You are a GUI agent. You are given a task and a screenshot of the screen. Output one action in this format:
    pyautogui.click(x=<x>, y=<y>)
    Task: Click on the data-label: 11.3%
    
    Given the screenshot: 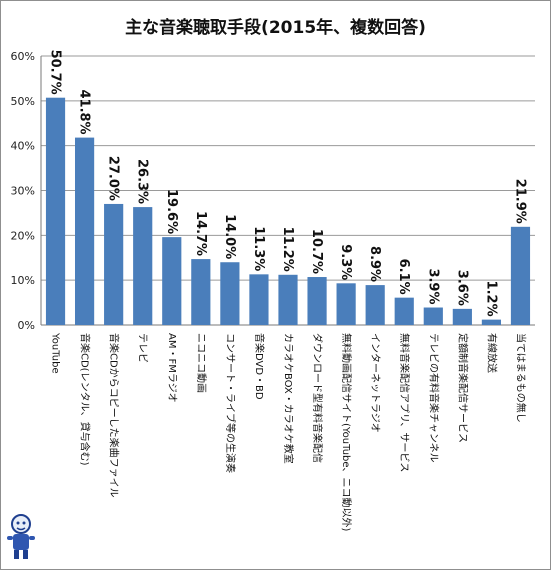 What is the action you would take?
    pyautogui.click(x=258, y=248)
    